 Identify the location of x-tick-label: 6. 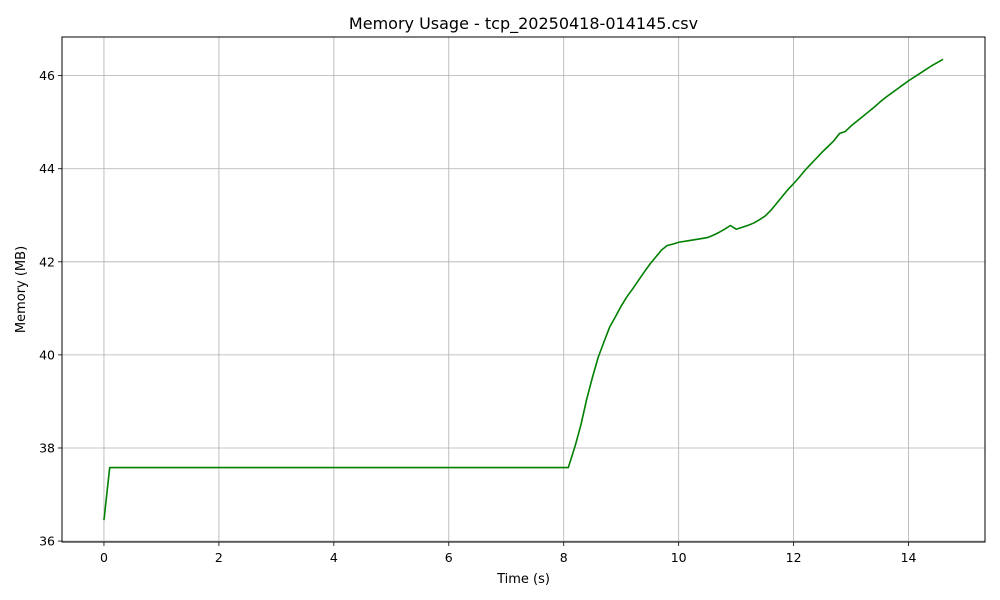
(449, 557).